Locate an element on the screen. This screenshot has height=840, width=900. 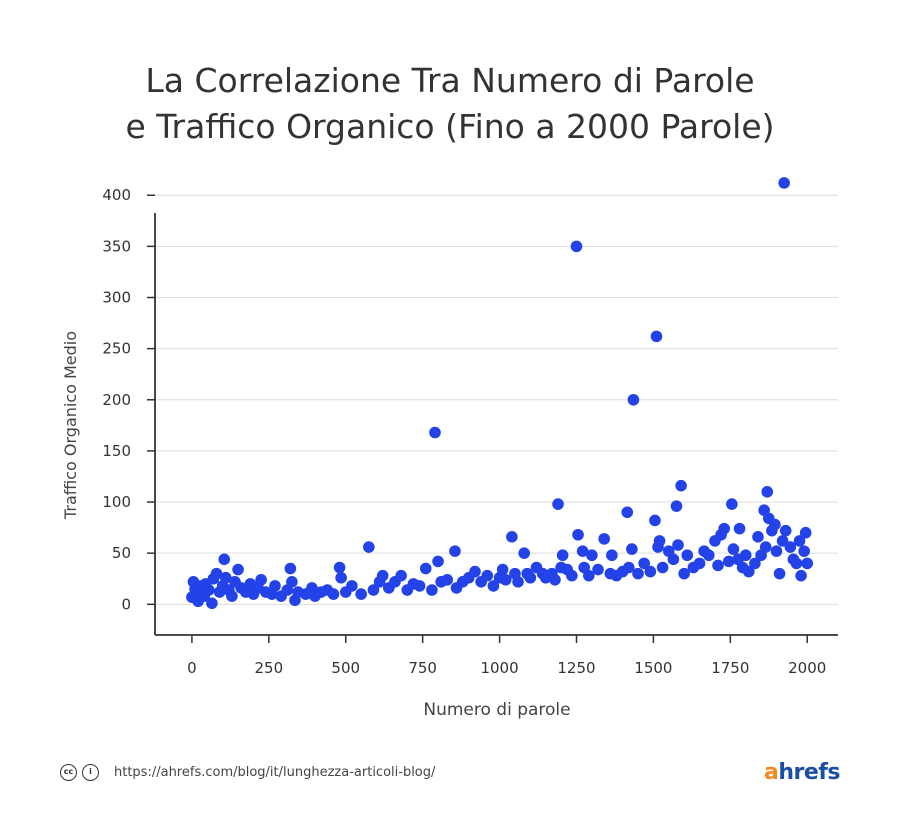
x-tick-label: 2000 is located at coordinates (807, 668).